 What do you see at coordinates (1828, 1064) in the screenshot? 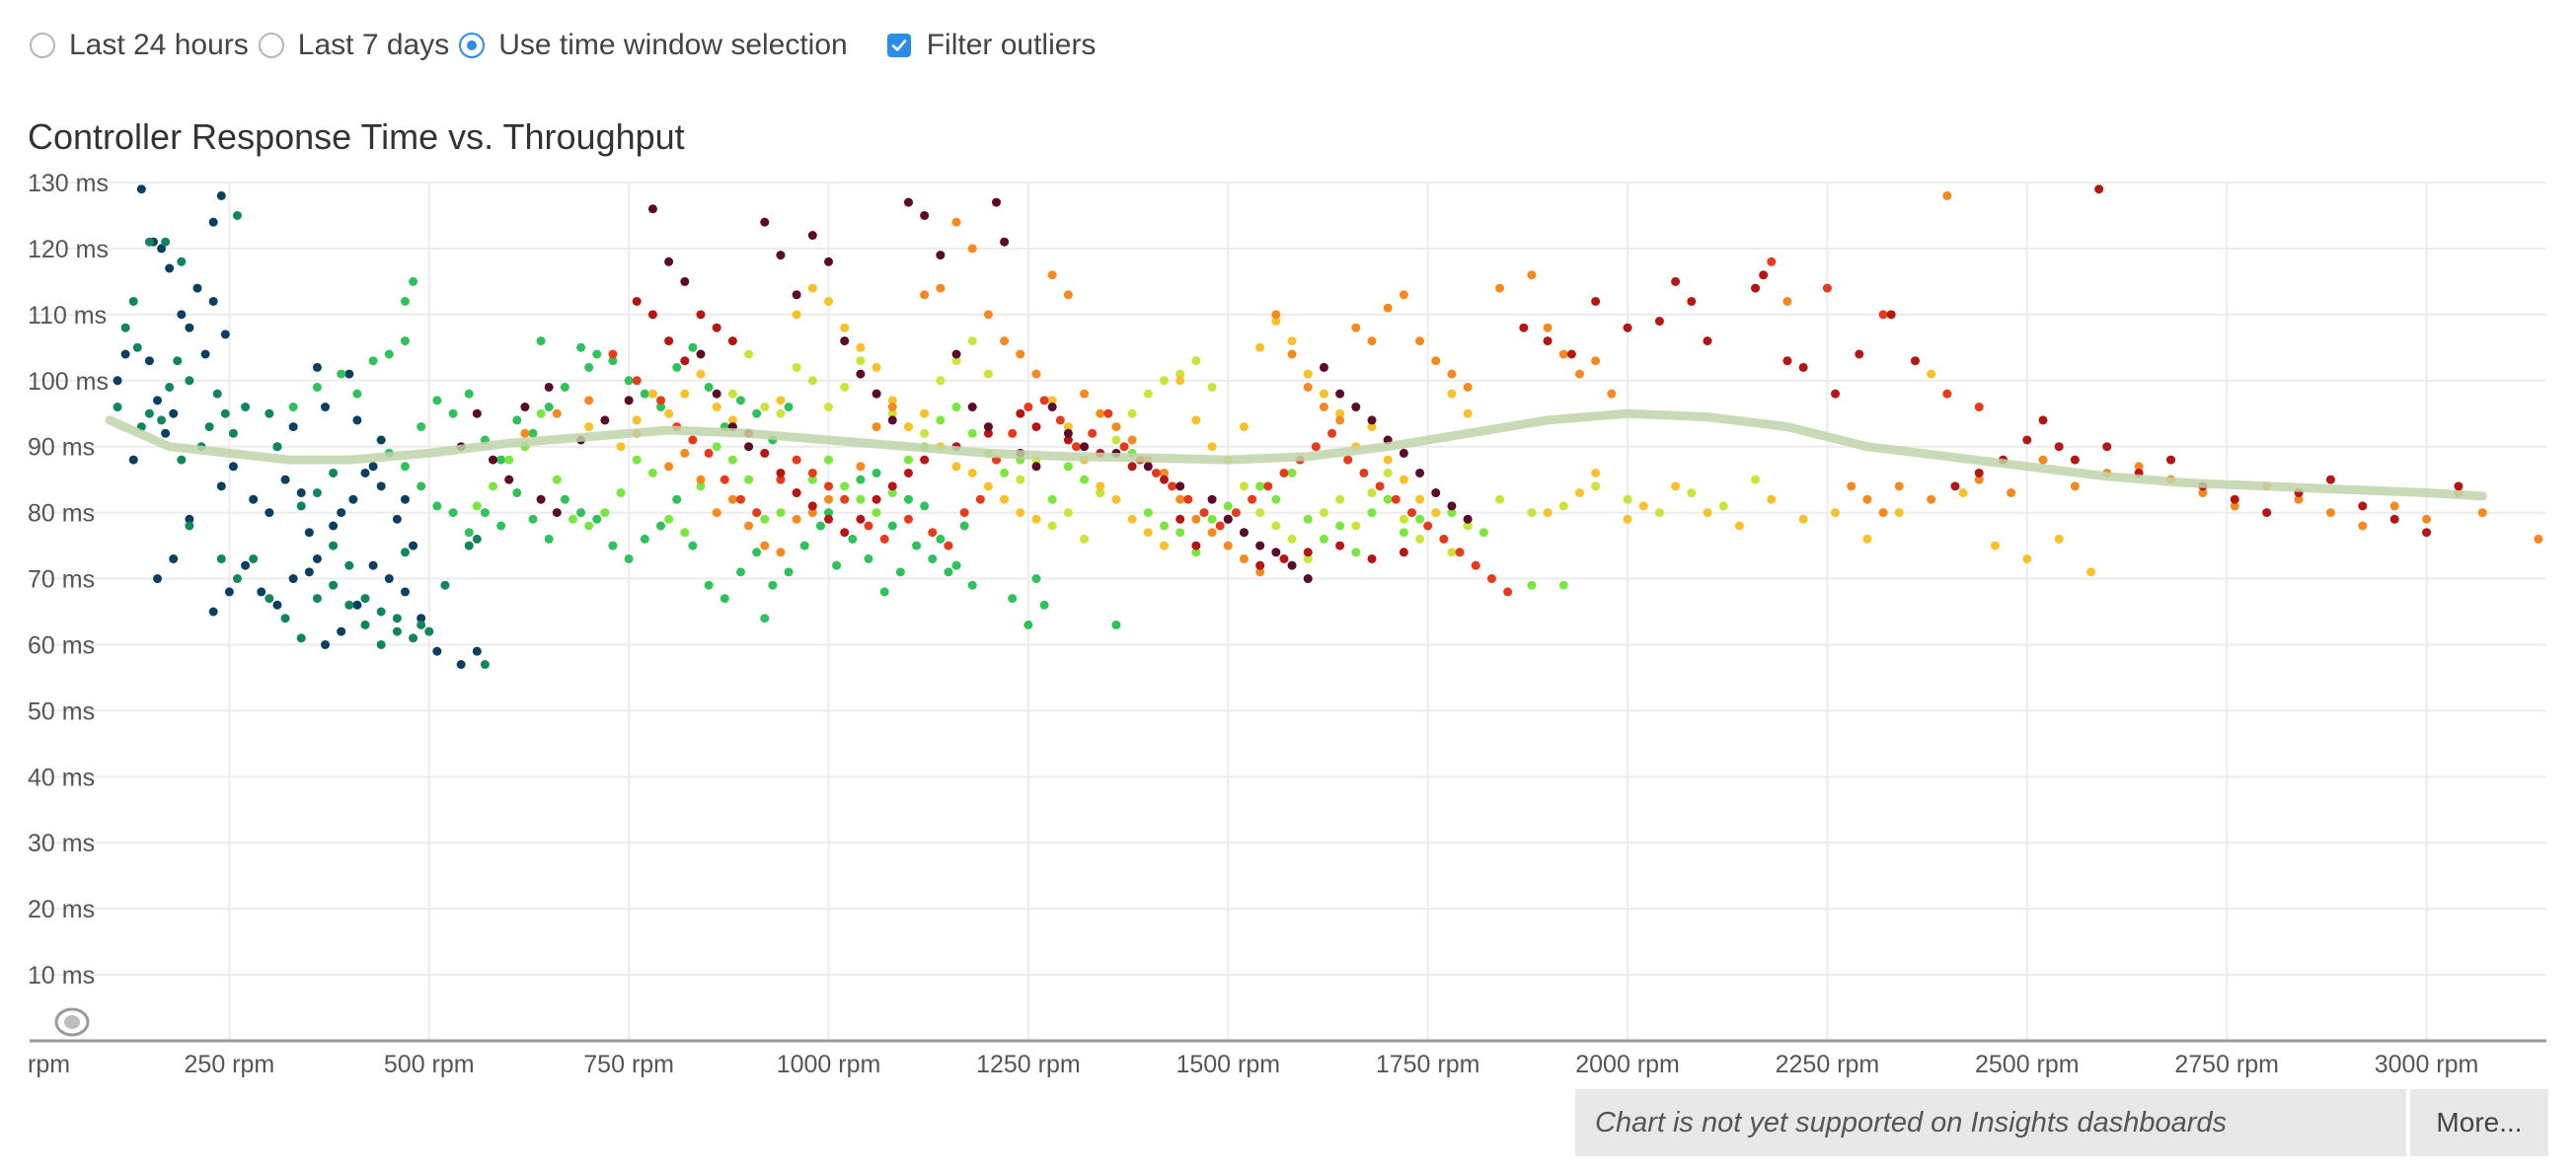
I see `x-tick-label: 2250 rpm` at bounding box center [1828, 1064].